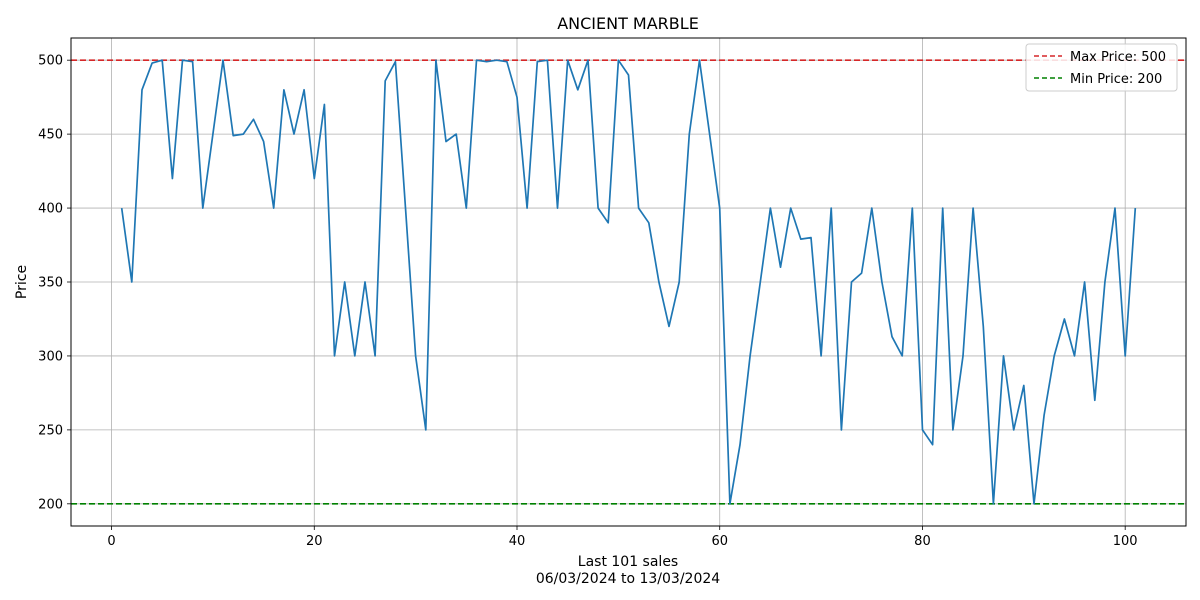 Image resolution: width=1200 pixels, height=600 pixels. I want to click on y-tick-label: 200, so click(50, 504).